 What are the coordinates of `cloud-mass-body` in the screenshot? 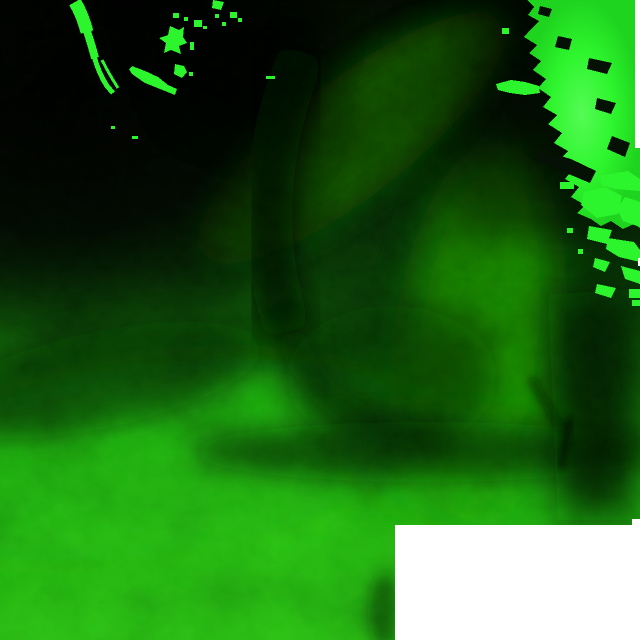 It's located at (582, 114).